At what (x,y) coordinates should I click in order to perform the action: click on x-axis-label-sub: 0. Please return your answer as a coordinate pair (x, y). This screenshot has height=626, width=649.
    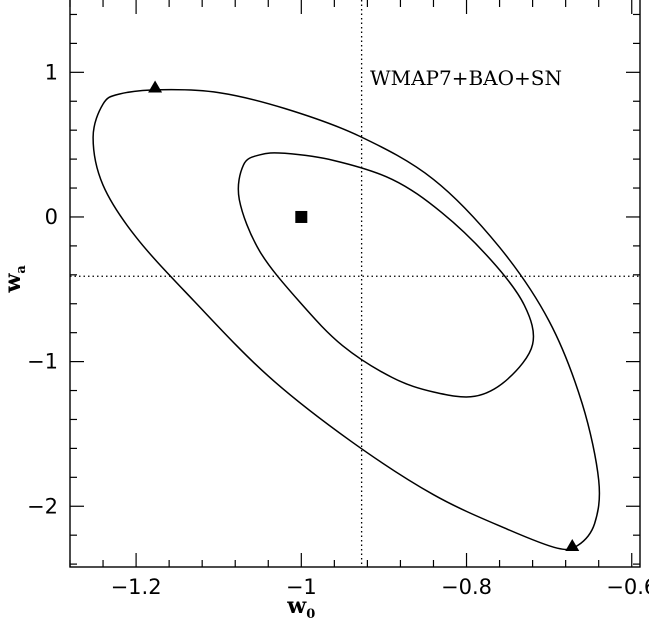
    Looking at the image, I should click on (310, 614).